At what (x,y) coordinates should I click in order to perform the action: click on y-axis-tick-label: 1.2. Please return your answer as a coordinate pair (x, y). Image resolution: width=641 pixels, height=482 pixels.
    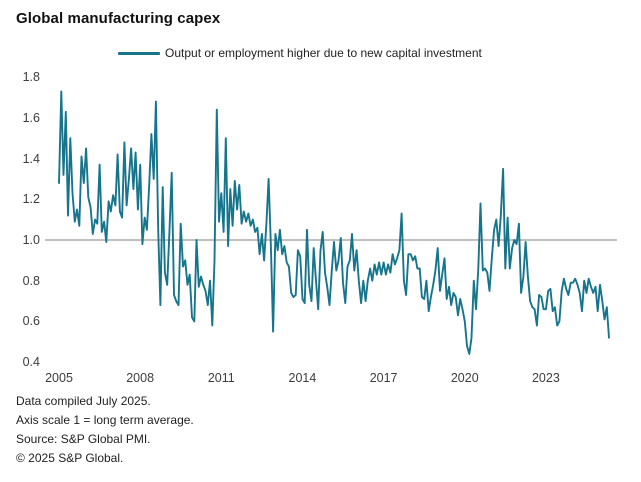
    Looking at the image, I should click on (31, 199).